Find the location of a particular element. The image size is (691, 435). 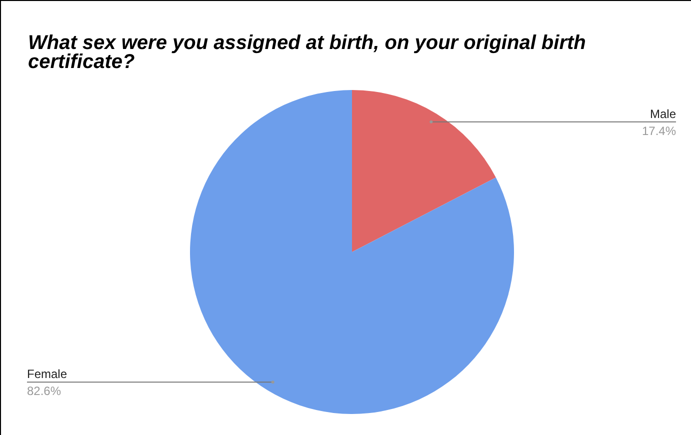

data-label: 17.4% is located at coordinates (659, 131).